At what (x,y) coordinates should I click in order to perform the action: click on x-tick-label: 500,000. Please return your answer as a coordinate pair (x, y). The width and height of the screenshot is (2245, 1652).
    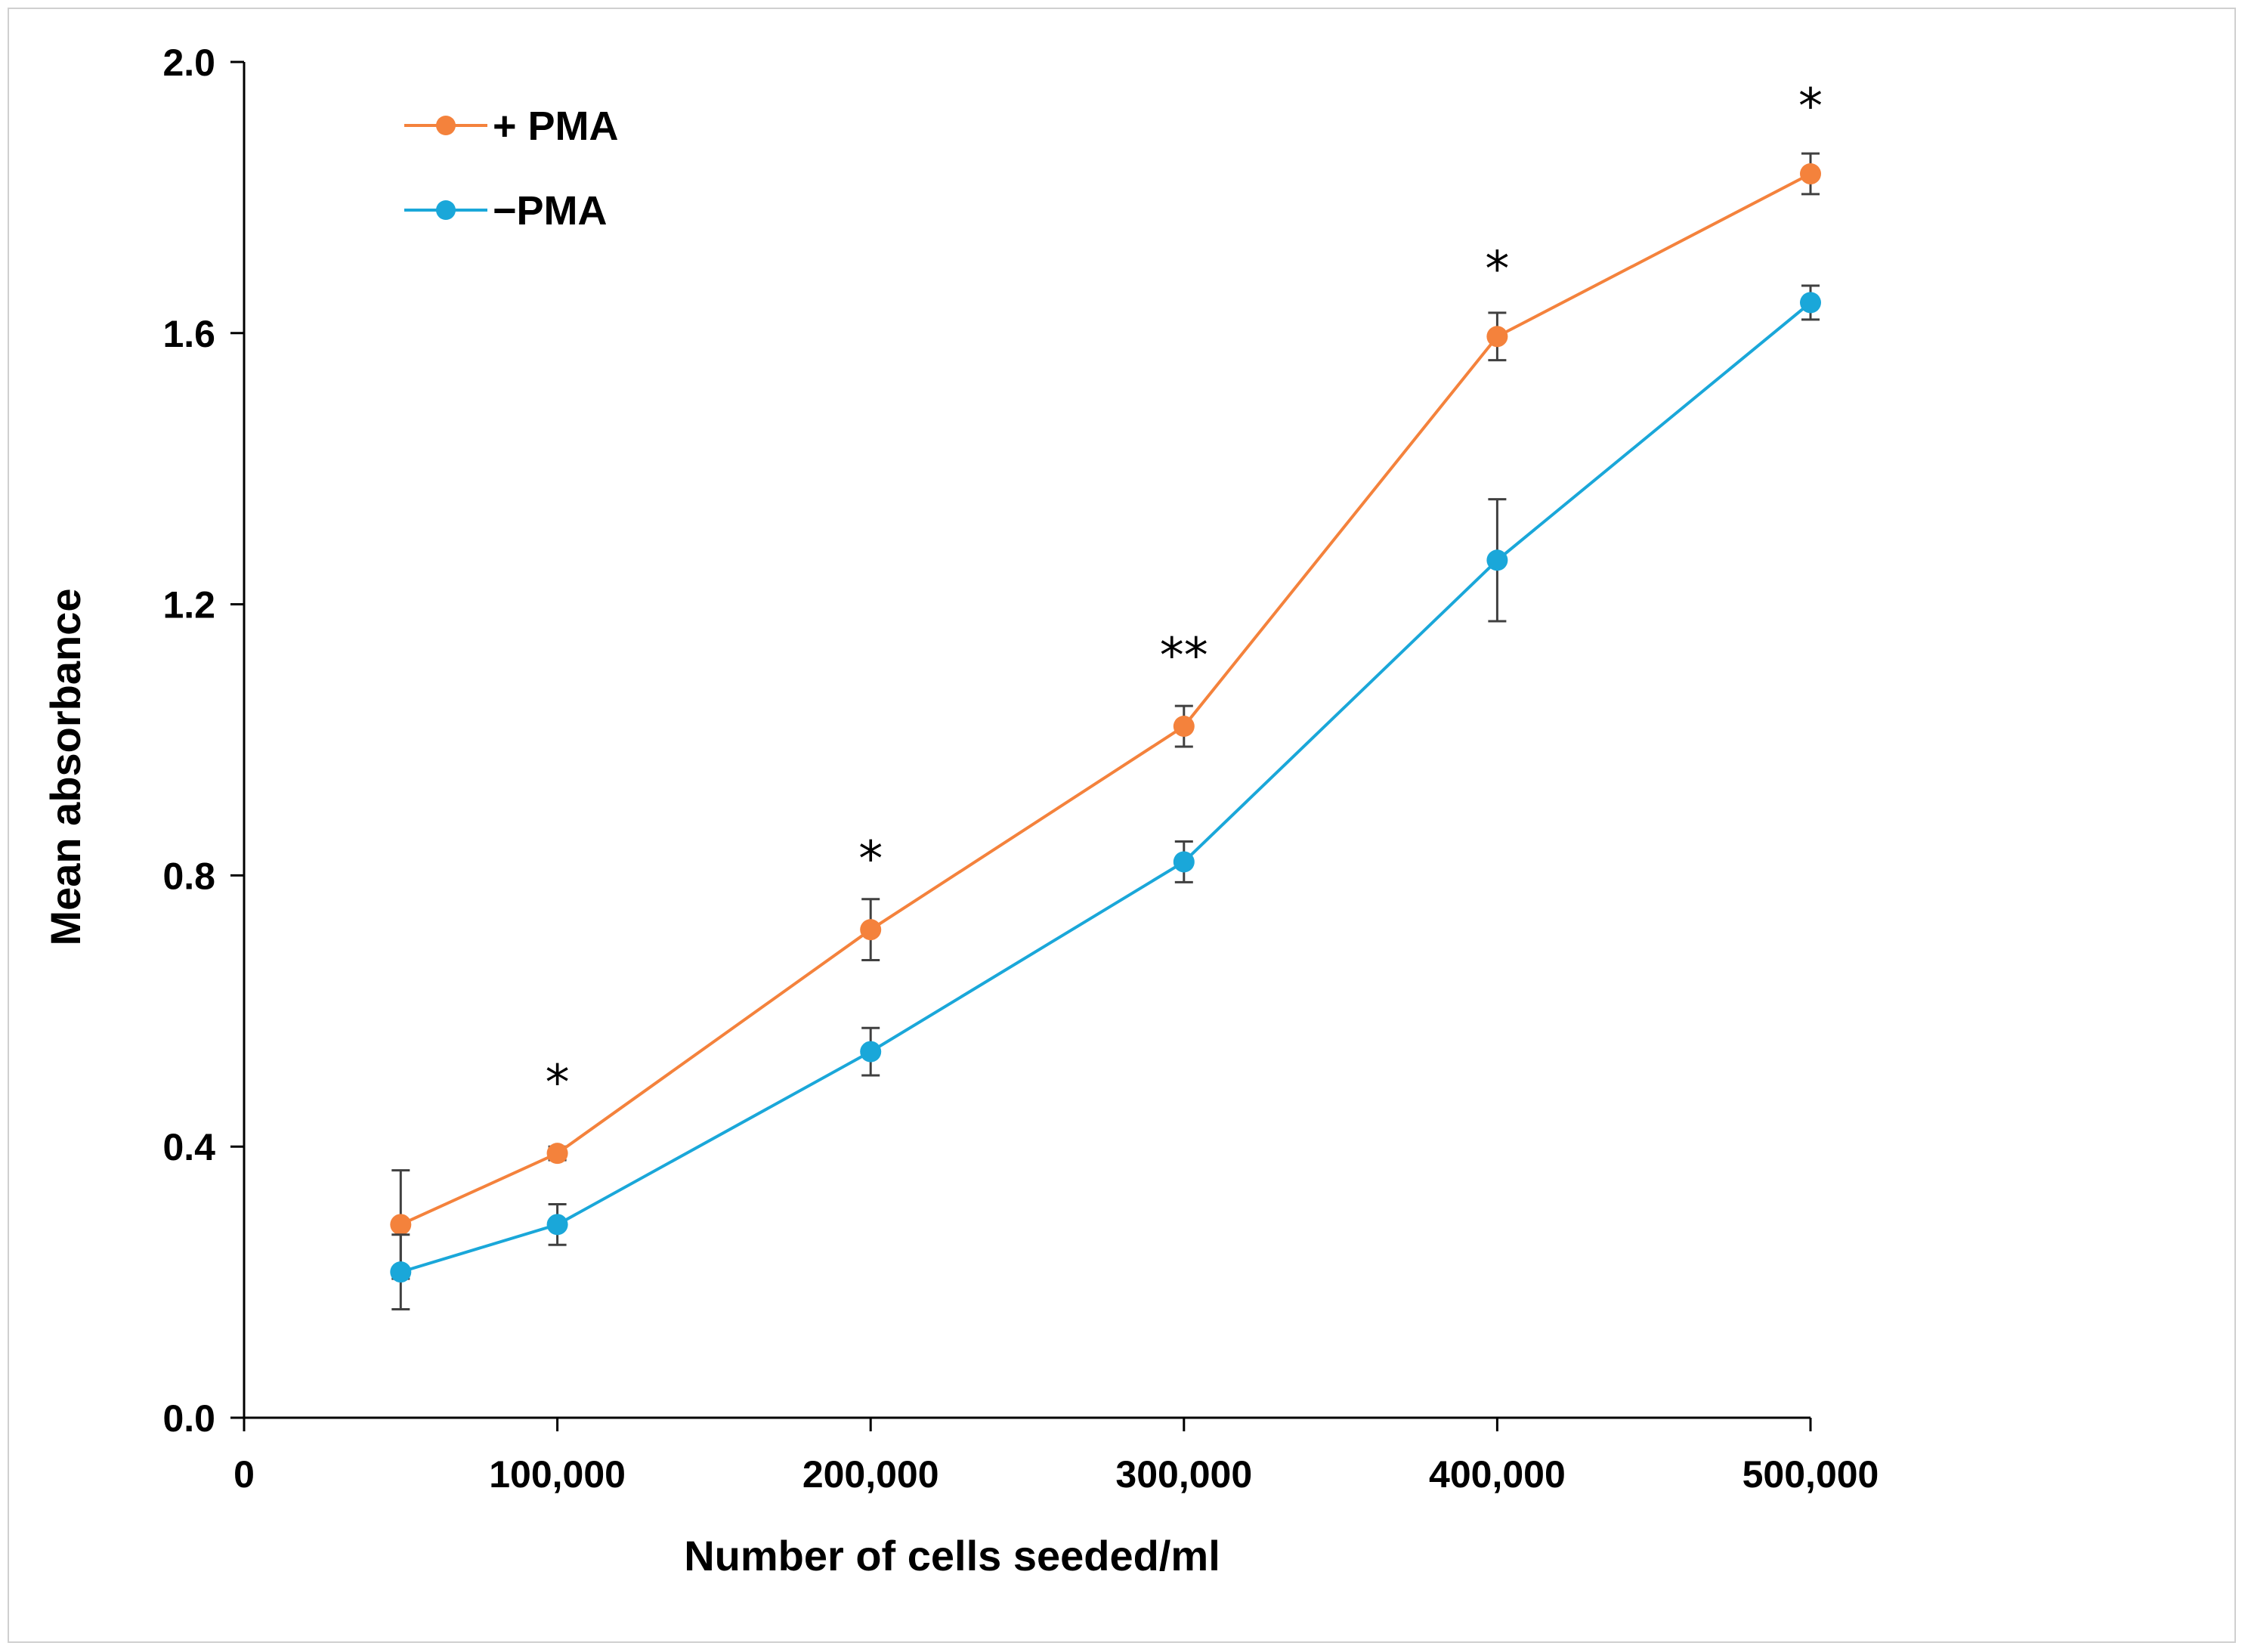
    Looking at the image, I should click on (1811, 1474).